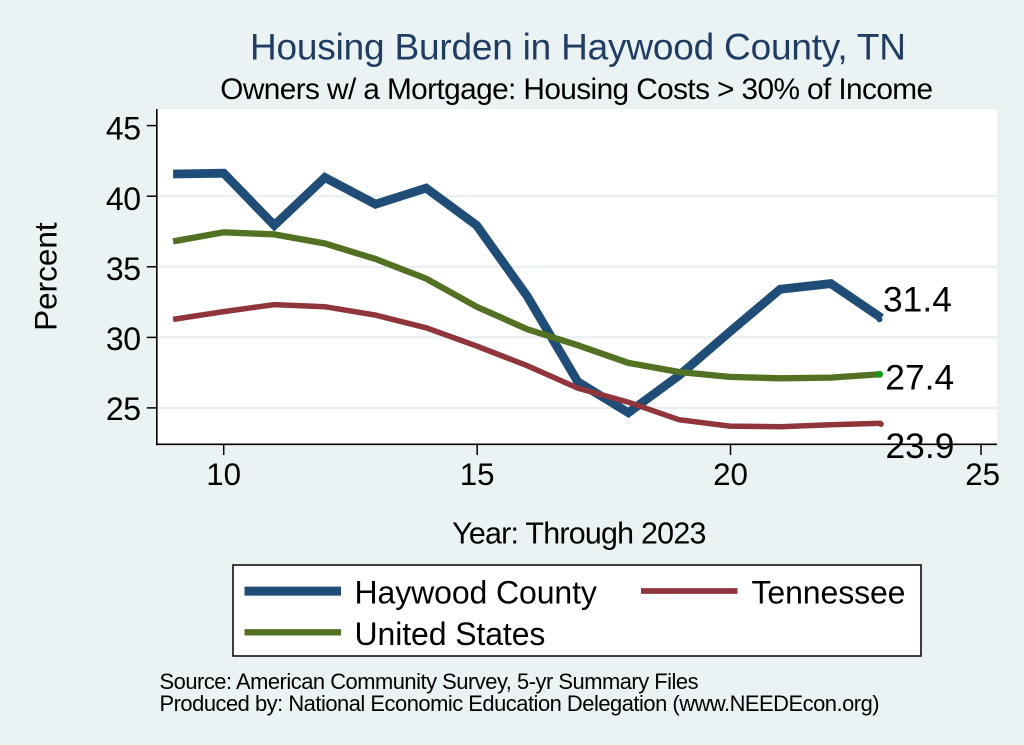  Describe the element at coordinates (917, 300) in the screenshot. I see `svg-text: 31.4` at that location.